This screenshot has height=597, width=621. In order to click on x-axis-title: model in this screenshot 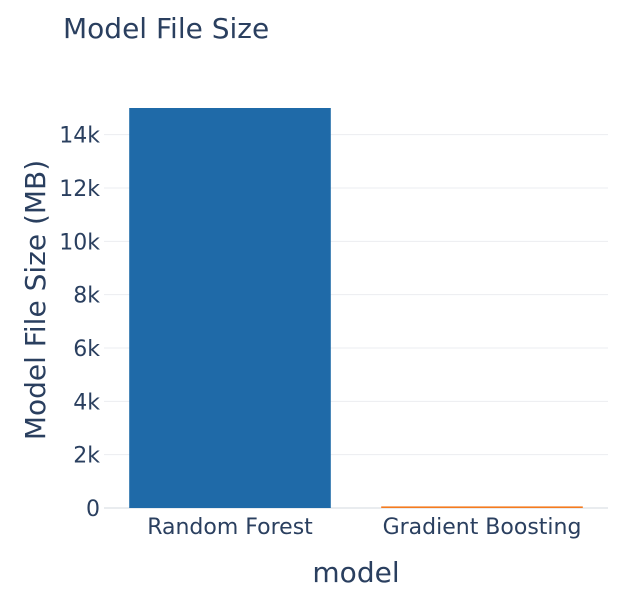, I will do `click(355, 572)`.